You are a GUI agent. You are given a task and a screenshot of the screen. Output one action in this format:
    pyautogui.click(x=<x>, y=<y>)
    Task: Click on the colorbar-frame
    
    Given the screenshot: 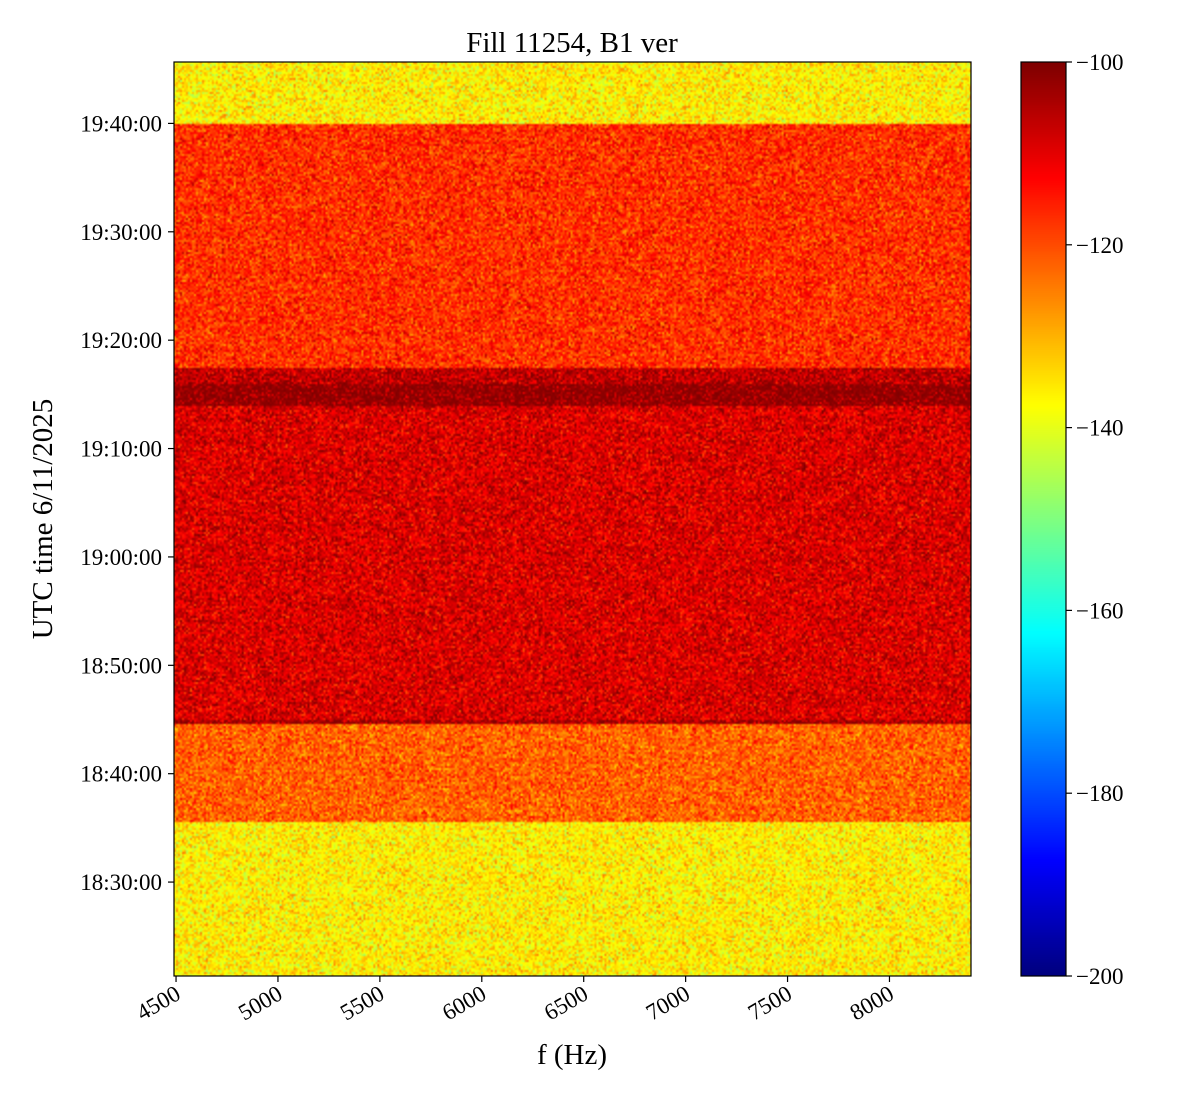 What is the action you would take?
    pyautogui.click(x=1043, y=519)
    